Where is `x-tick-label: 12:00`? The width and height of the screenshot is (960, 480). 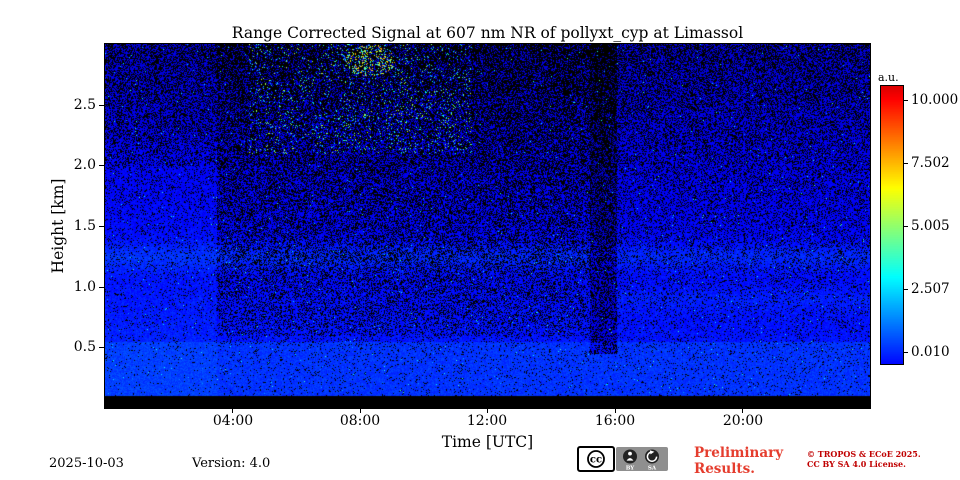
x-tick-label: 12:00 is located at coordinates (487, 421).